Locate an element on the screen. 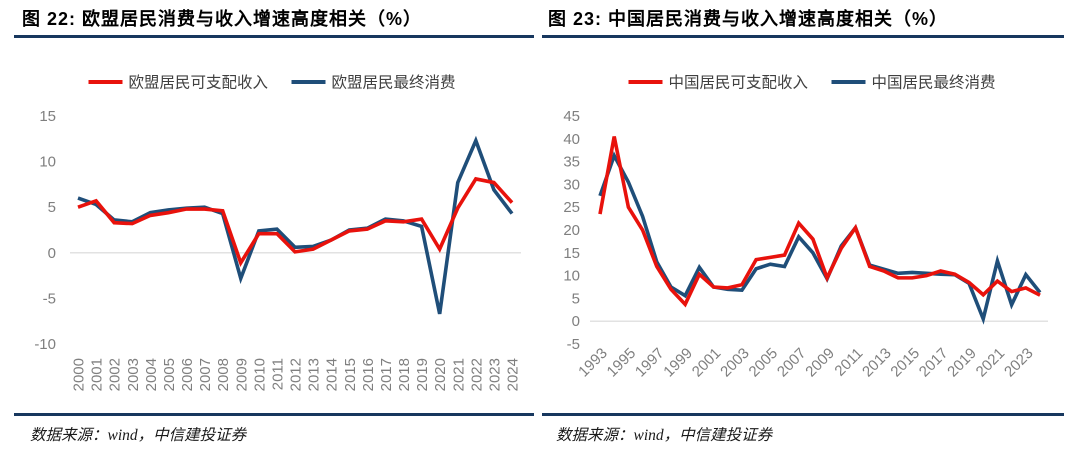  figure-23-bottom-rule is located at coordinates (803, 414).